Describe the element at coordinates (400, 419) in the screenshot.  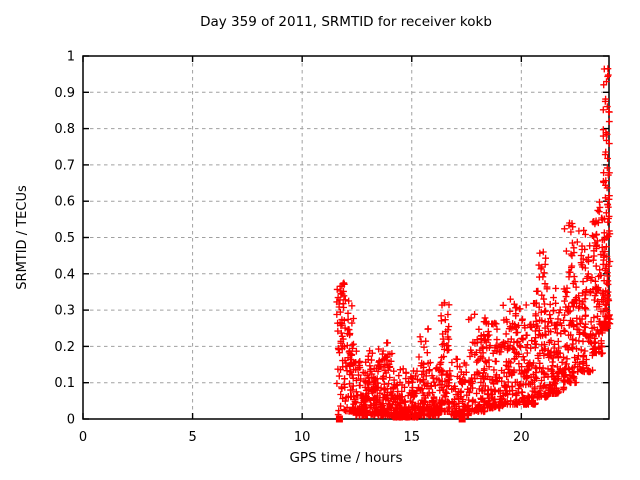
I see `baseline-flag-markers` at that location.